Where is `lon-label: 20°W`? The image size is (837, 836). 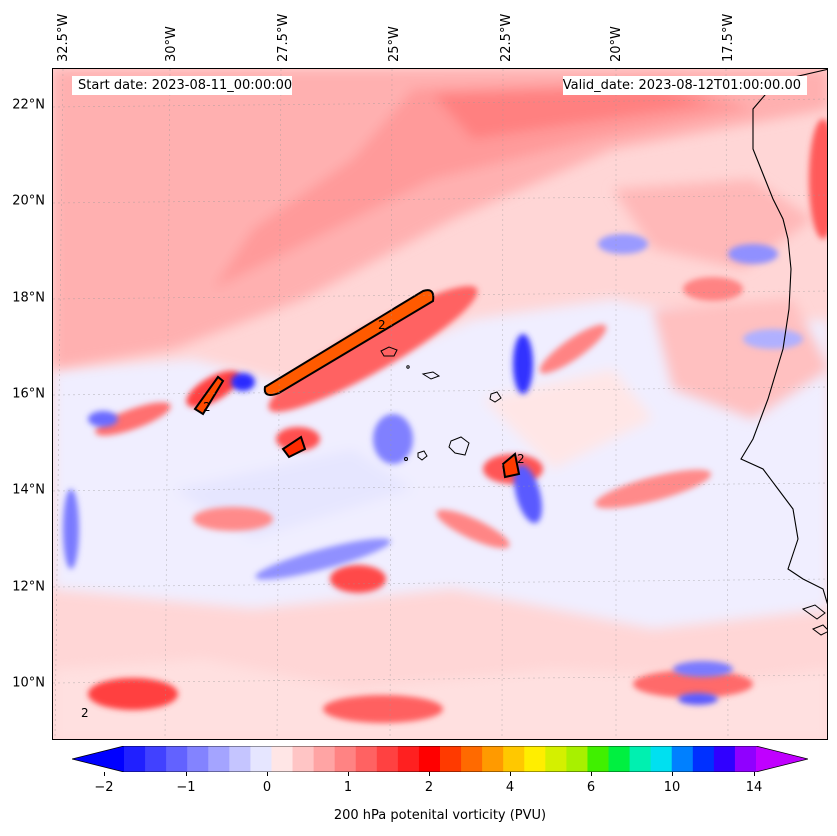
lon-label: 20°W is located at coordinates (616, 44).